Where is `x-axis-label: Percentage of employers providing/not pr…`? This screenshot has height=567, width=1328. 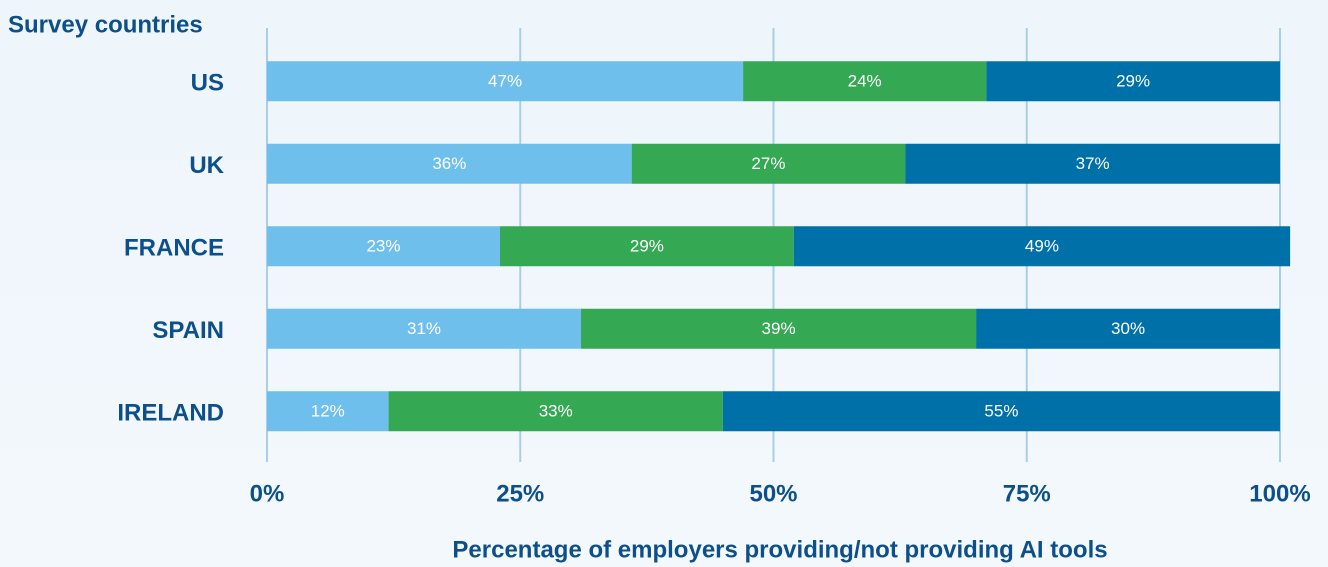 x-axis-label: Percentage of employers providing/not pr… is located at coordinates (779, 549).